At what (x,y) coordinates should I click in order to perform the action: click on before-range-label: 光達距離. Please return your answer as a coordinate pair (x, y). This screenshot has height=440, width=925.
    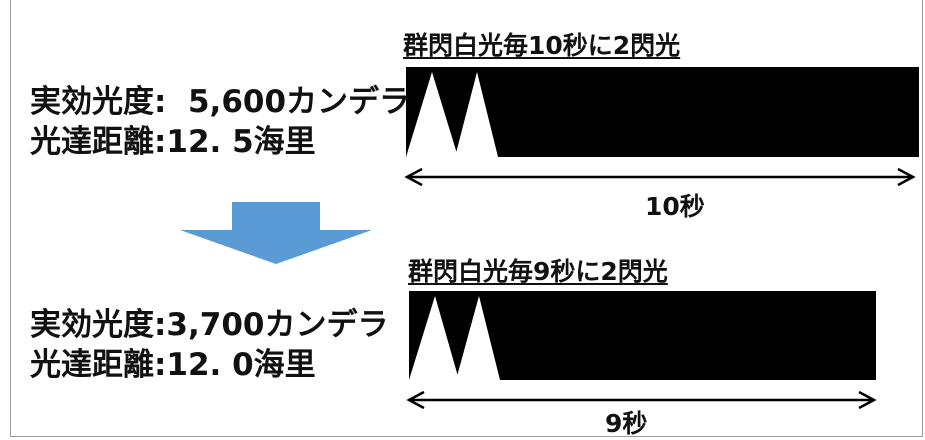
    Looking at the image, I should click on (92, 142).